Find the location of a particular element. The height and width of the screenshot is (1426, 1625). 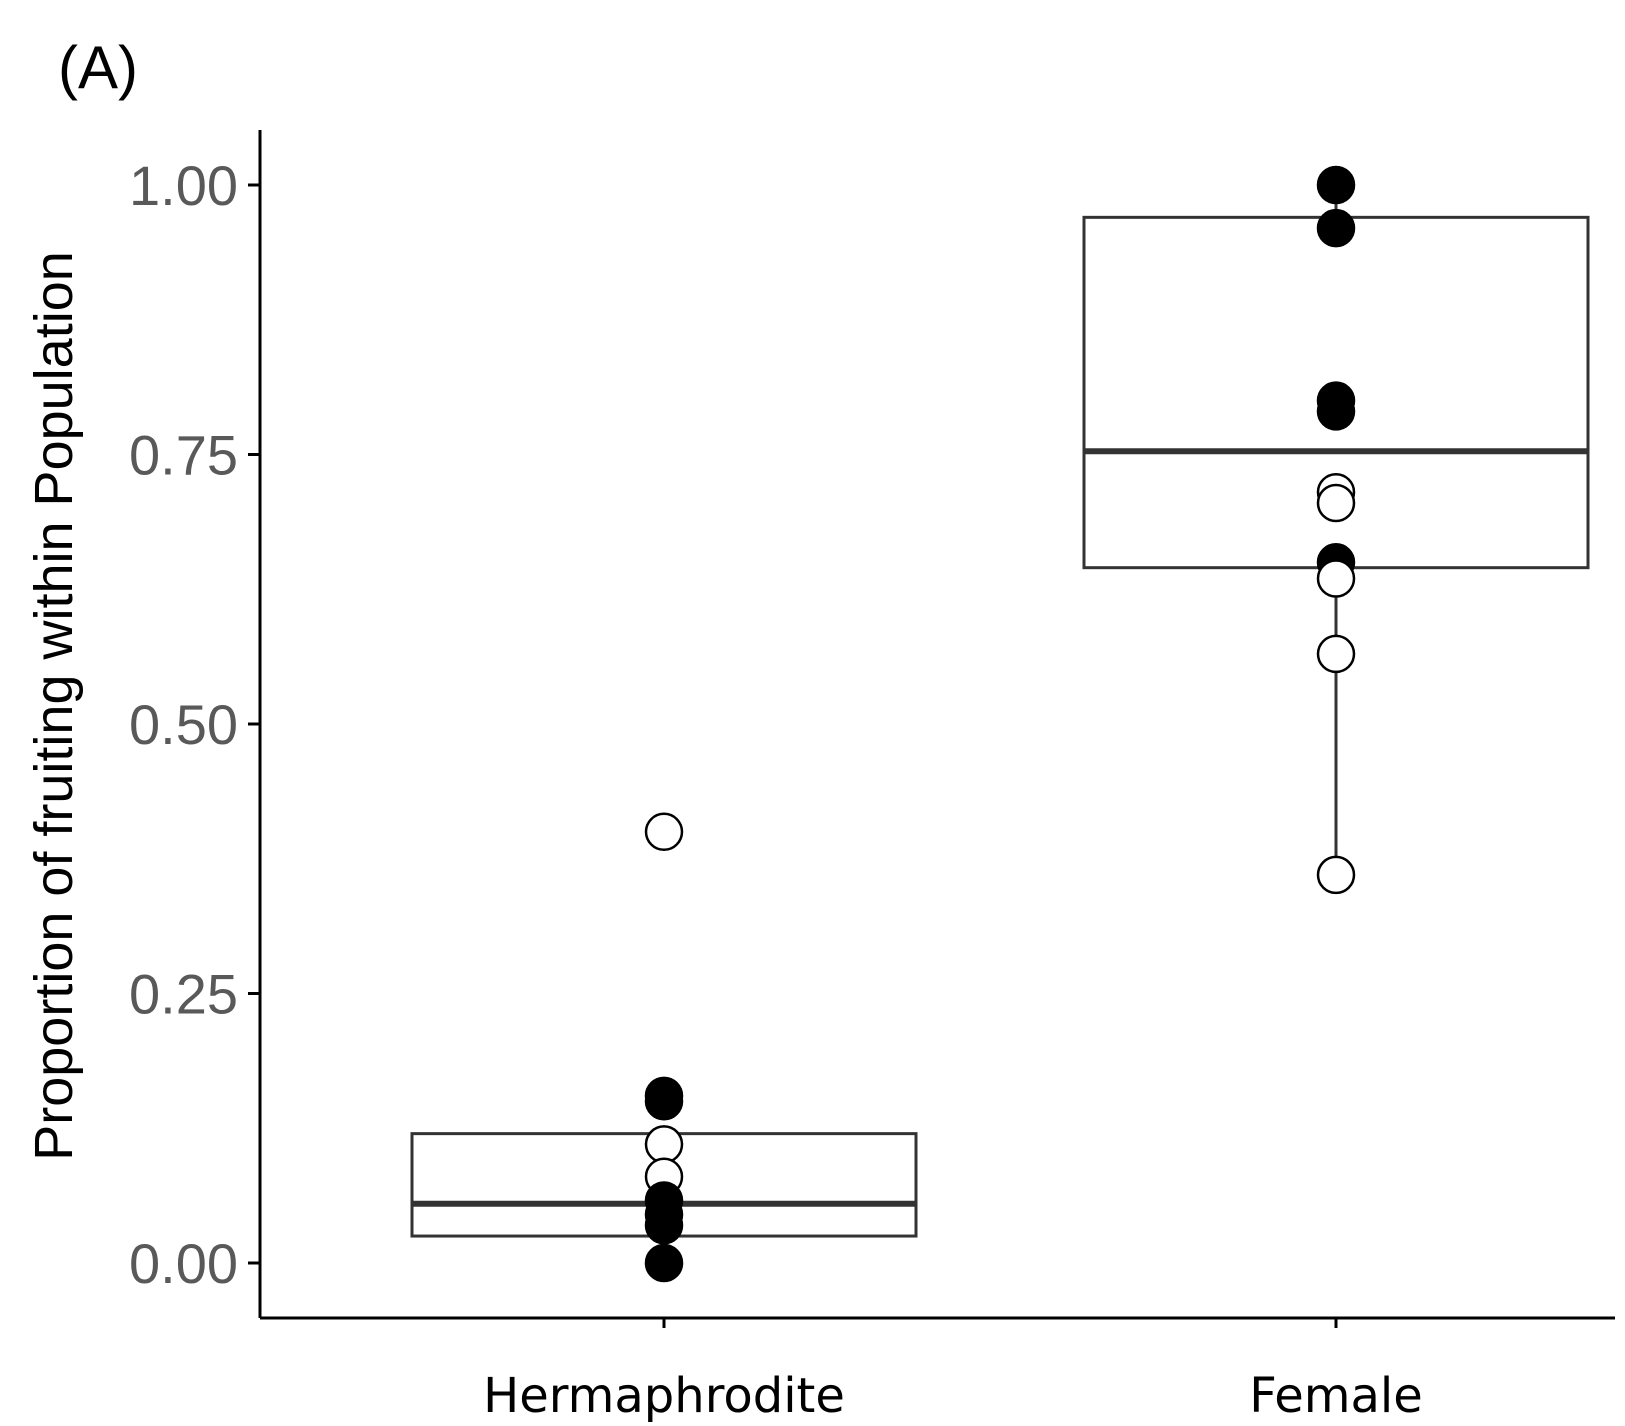

x-tick-label: Female is located at coordinates (1336, 1396).